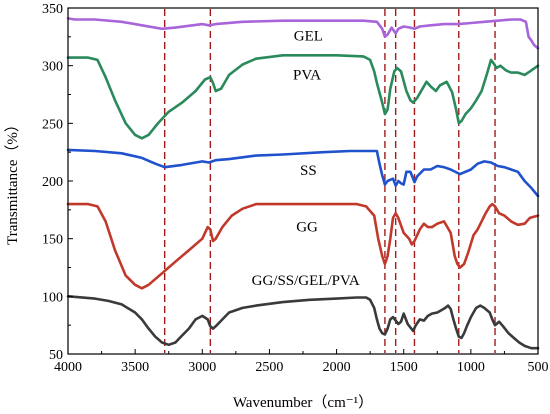 The image size is (550, 414). I want to click on y-tick-label: 250, so click(52, 124).